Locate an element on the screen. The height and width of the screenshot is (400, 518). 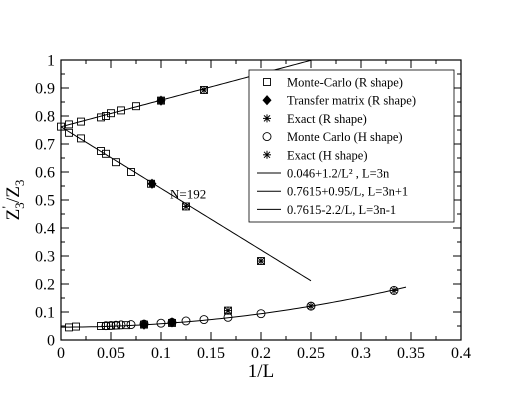
fit-line is located at coordinates (233, 307).